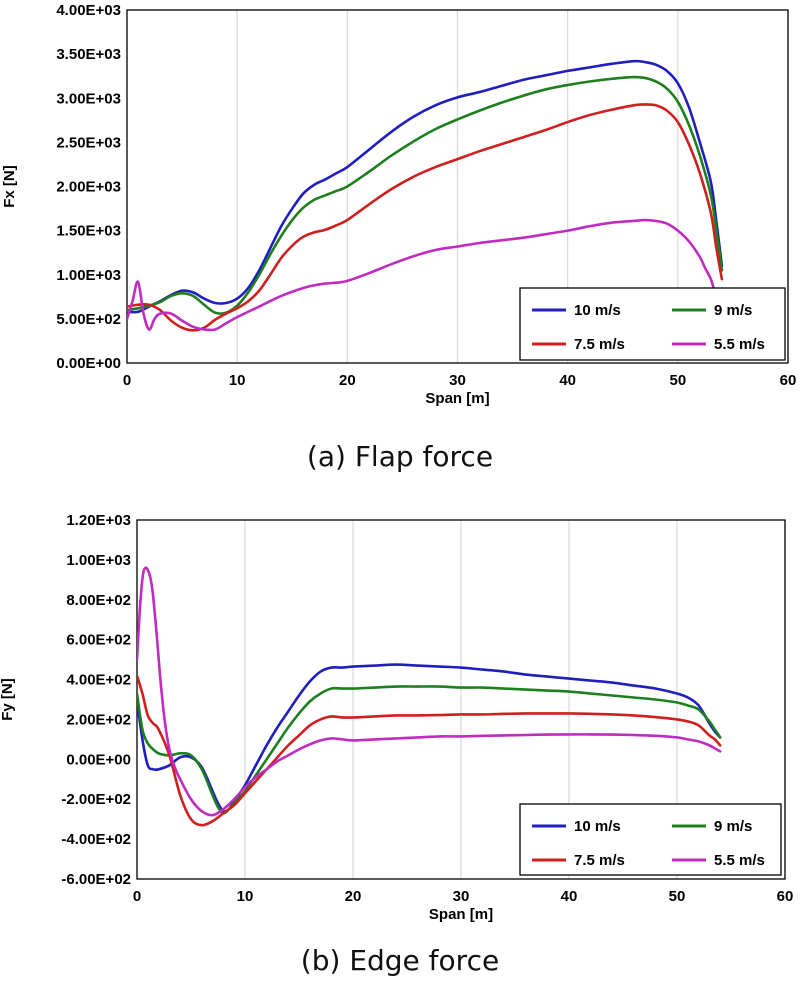 This screenshot has height=998, width=800. I want to click on y-axis-title: Fy [N], so click(8, 699).